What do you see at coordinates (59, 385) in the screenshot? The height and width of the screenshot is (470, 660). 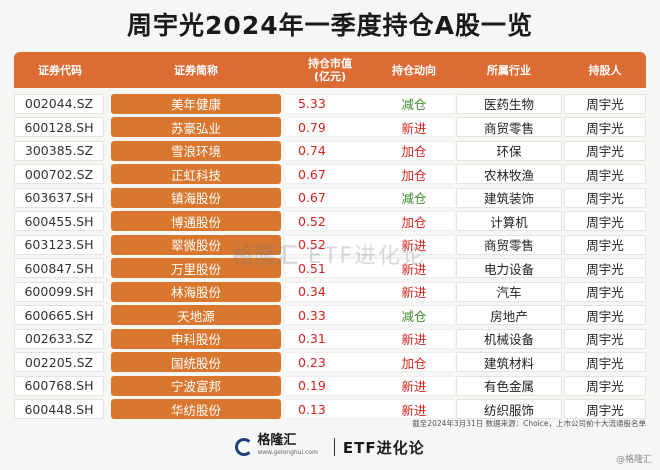 I see `cell-code: 600768.SH` at bounding box center [59, 385].